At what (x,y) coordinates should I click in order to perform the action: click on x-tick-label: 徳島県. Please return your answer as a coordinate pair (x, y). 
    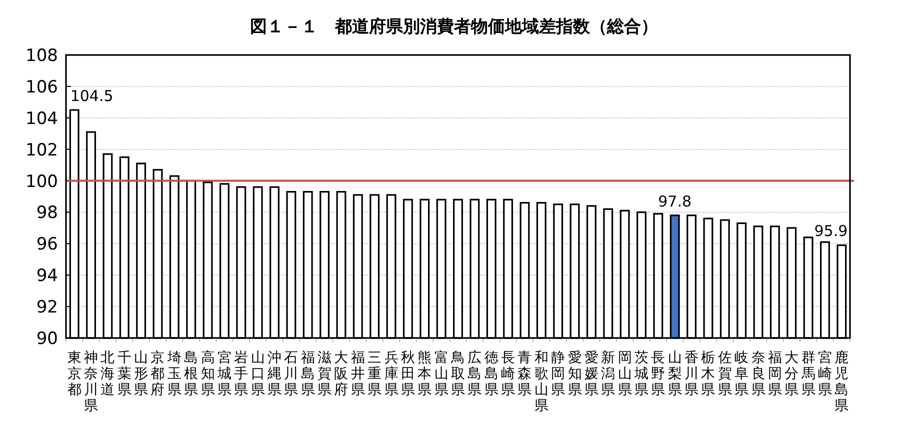
    Looking at the image, I should click on (491, 374).